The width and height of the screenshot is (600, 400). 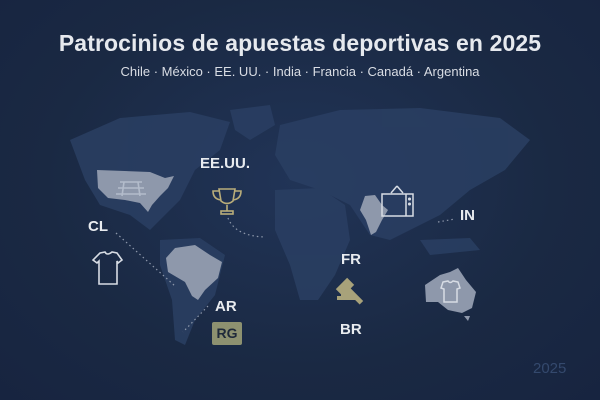 I want to click on year-watermark: 2025, so click(x=550, y=368).